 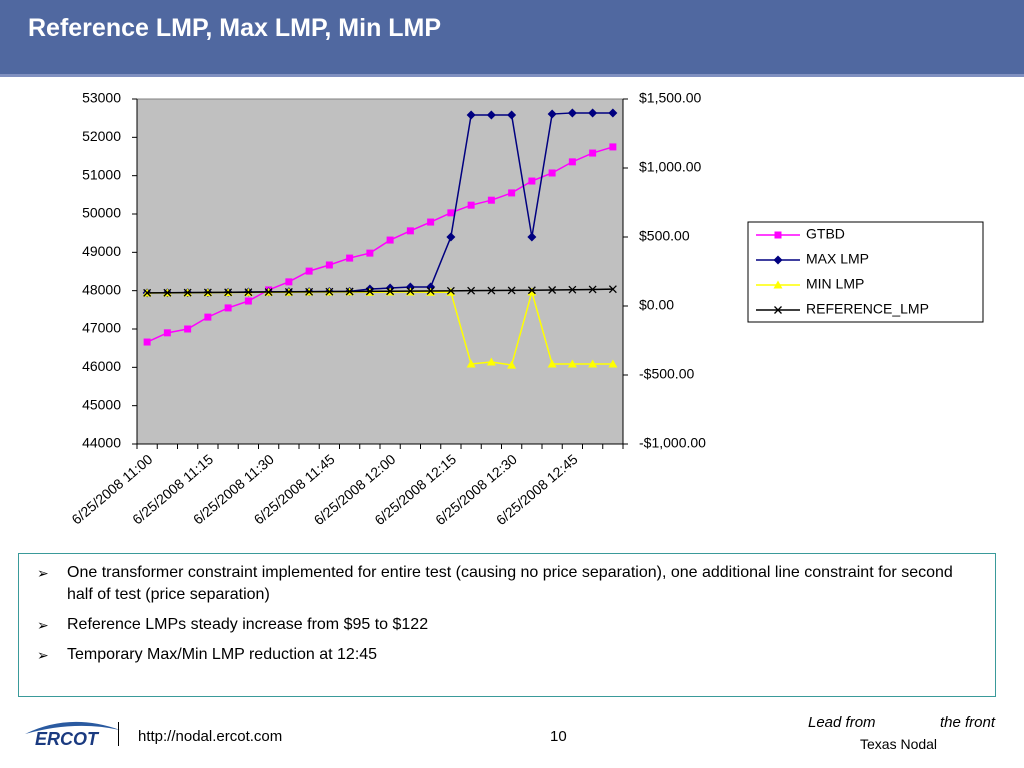 I want to click on separator, so click(x=118, y=734).